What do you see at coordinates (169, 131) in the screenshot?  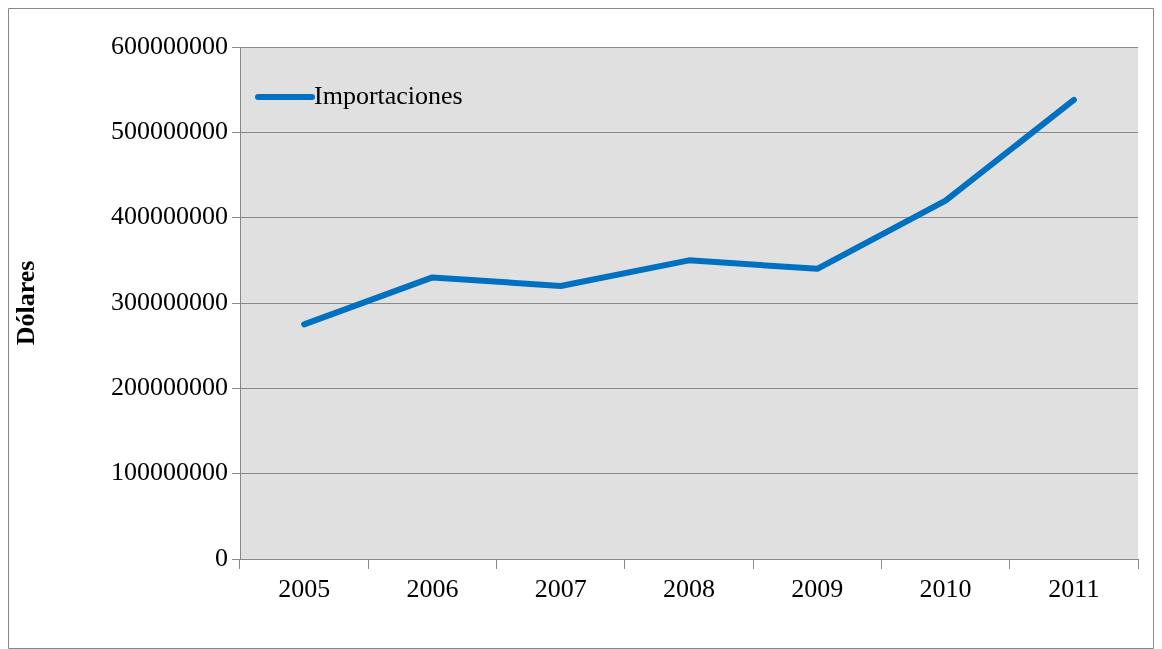 I see `y-tick-label: 500000000` at bounding box center [169, 131].